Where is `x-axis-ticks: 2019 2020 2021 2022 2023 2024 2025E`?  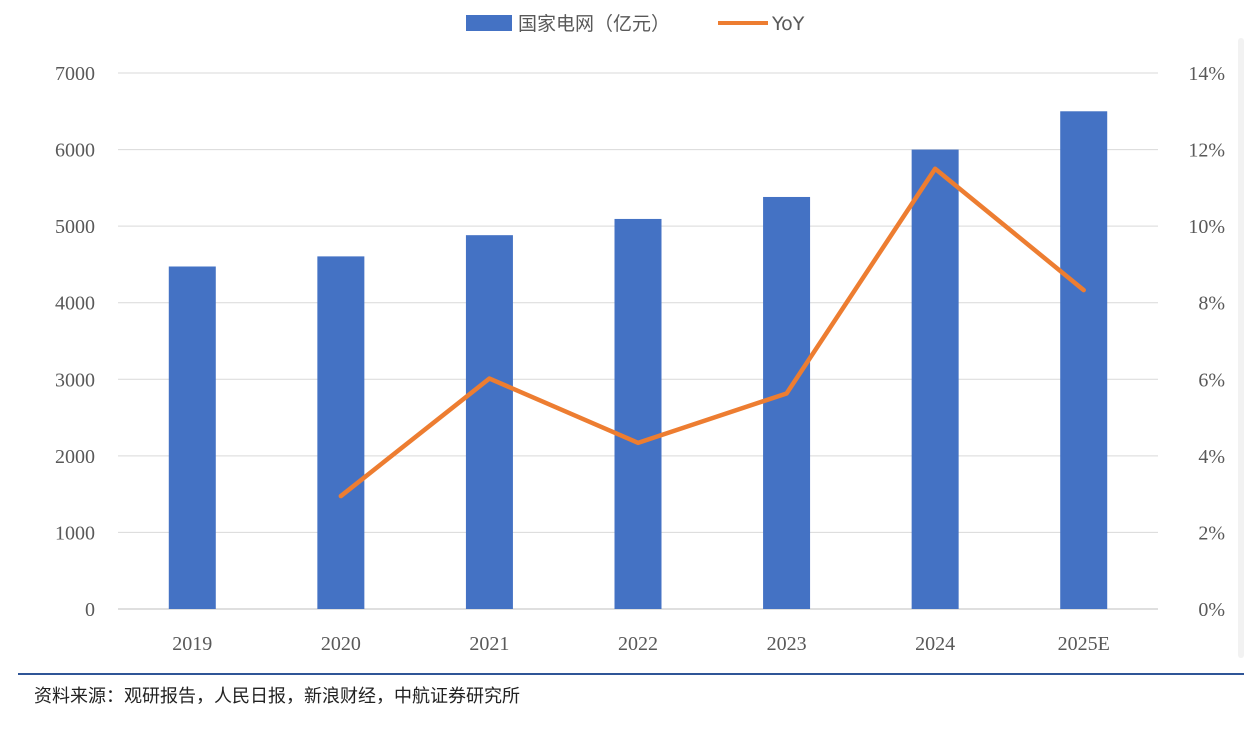
x-axis-ticks: 2019 2020 2021 2022 2023 2024 2025E is located at coordinates (641, 644).